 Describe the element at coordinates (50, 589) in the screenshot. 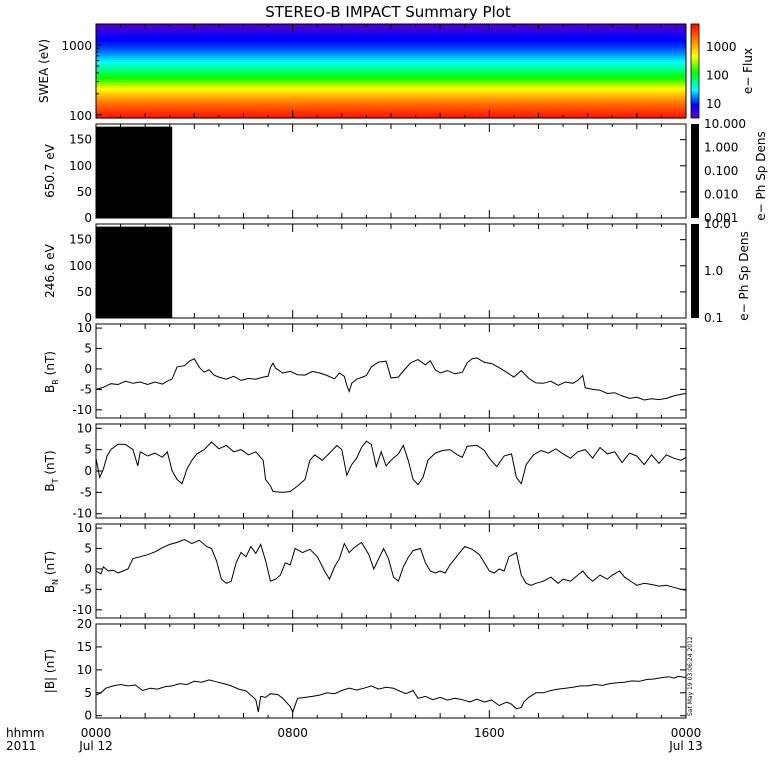

I see `bn-ylabel-symbol: B` at that location.